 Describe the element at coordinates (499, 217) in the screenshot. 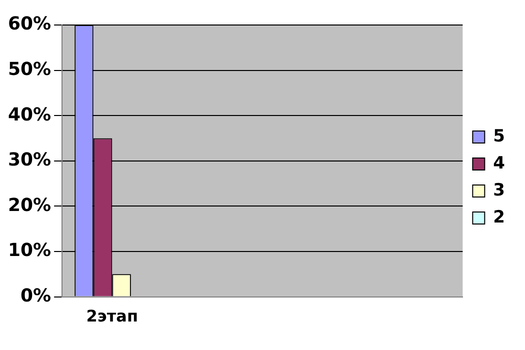

I see `legend-label: 2` at that location.